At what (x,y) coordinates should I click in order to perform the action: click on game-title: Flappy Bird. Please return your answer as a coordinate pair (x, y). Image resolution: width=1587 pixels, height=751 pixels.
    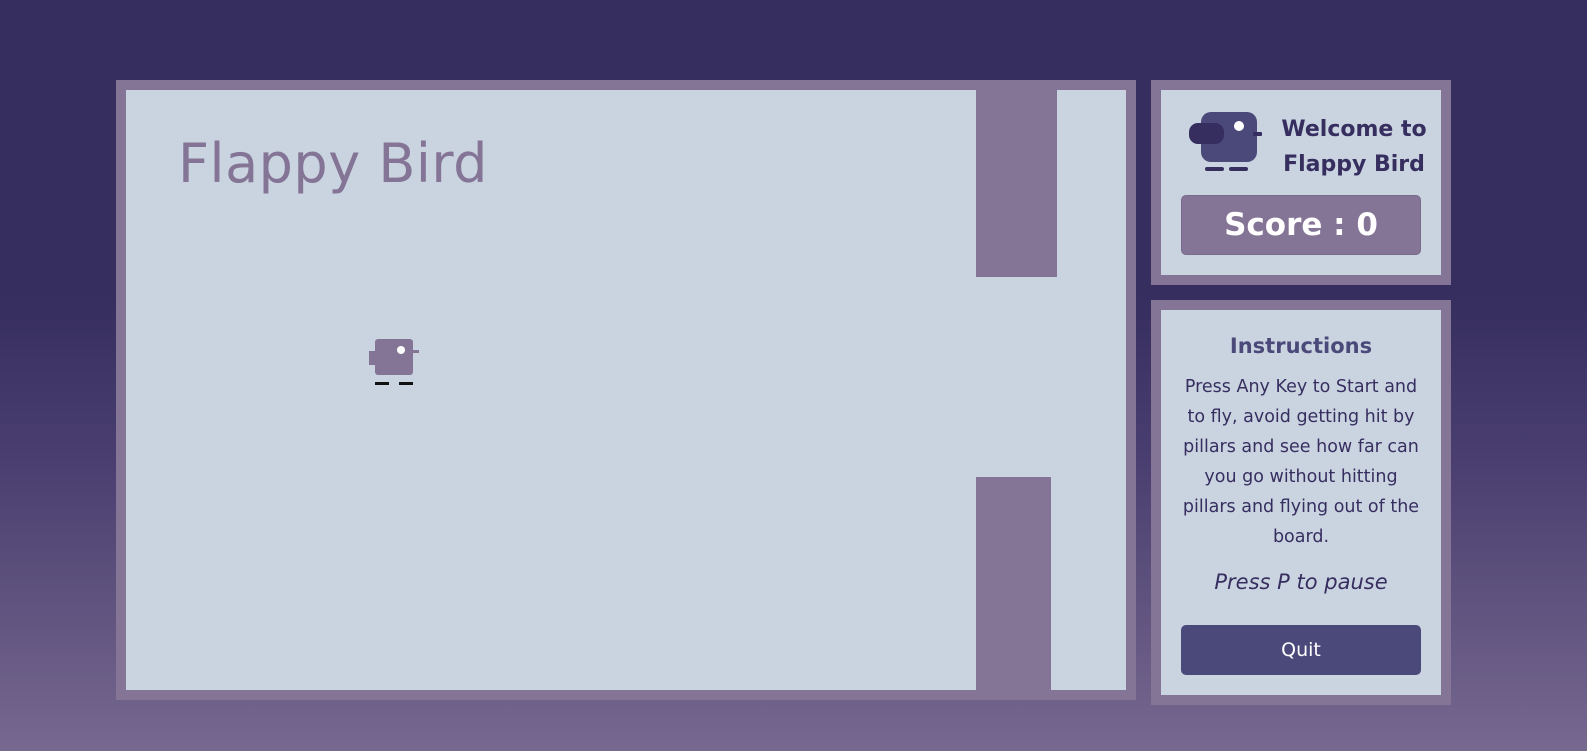
    Looking at the image, I should click on (333, 163).